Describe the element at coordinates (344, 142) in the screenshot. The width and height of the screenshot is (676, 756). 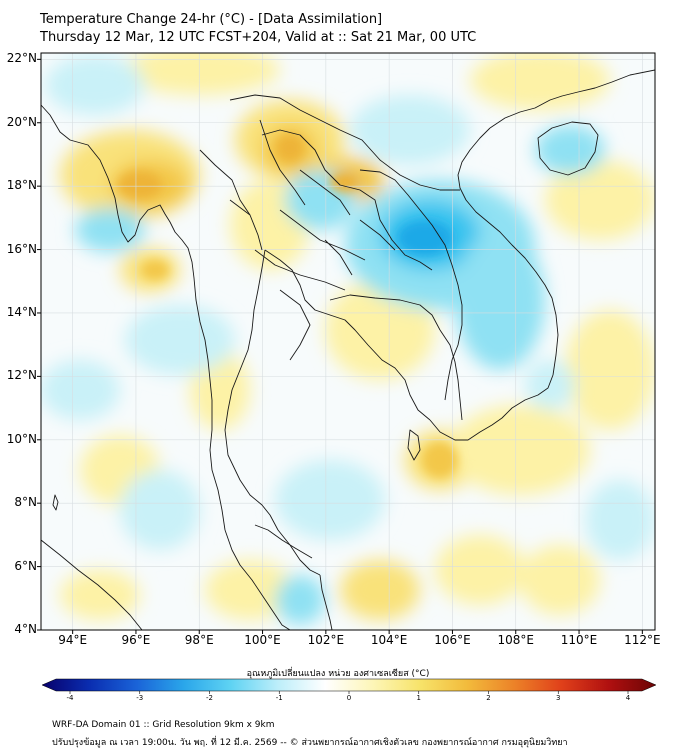
I see `border-china` at that location.